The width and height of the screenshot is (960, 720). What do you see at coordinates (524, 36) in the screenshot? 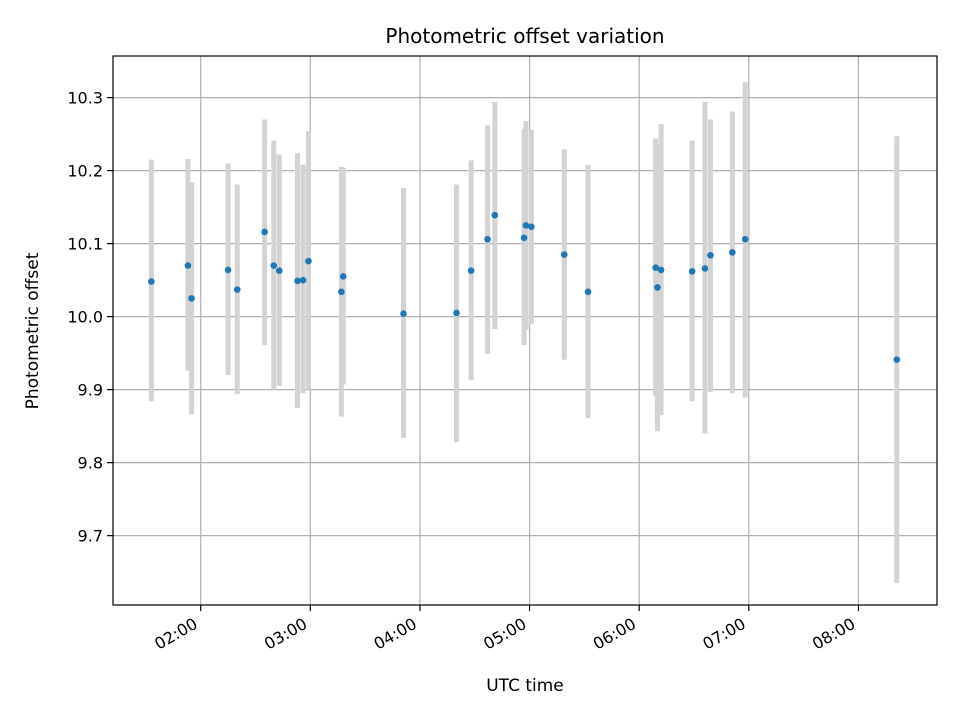
I see `chart-title: Photometric offset variation` at bounding box center [524, 36].